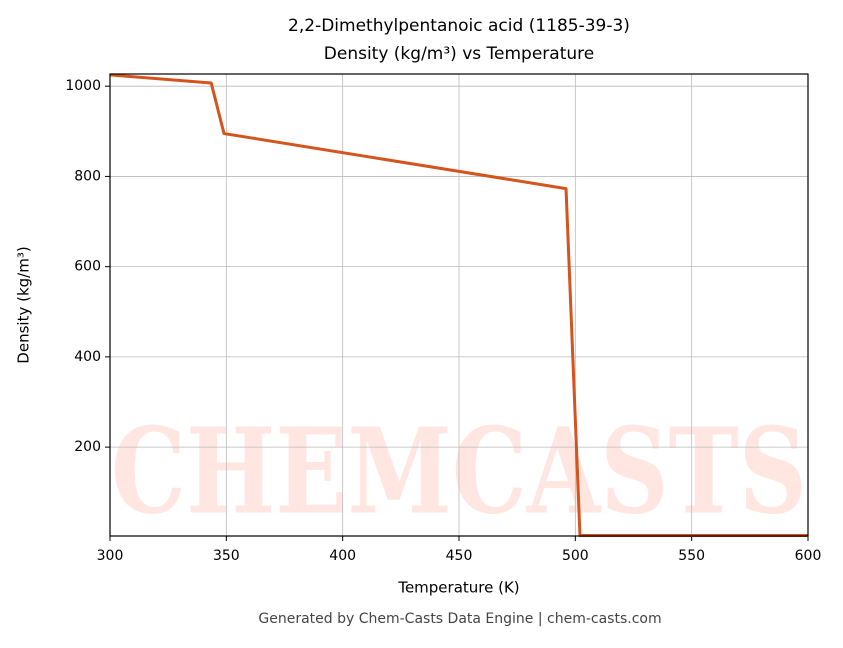  Describe the element at coordinates (87, 267) in the screenshot. I see `y-tick-label: 600` at that location.